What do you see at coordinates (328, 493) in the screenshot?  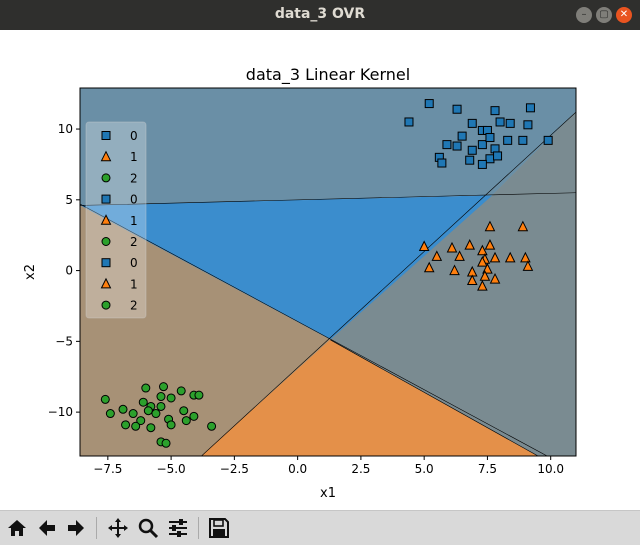 I see `x-axis-label: x1` at bounding box center [328, 493].